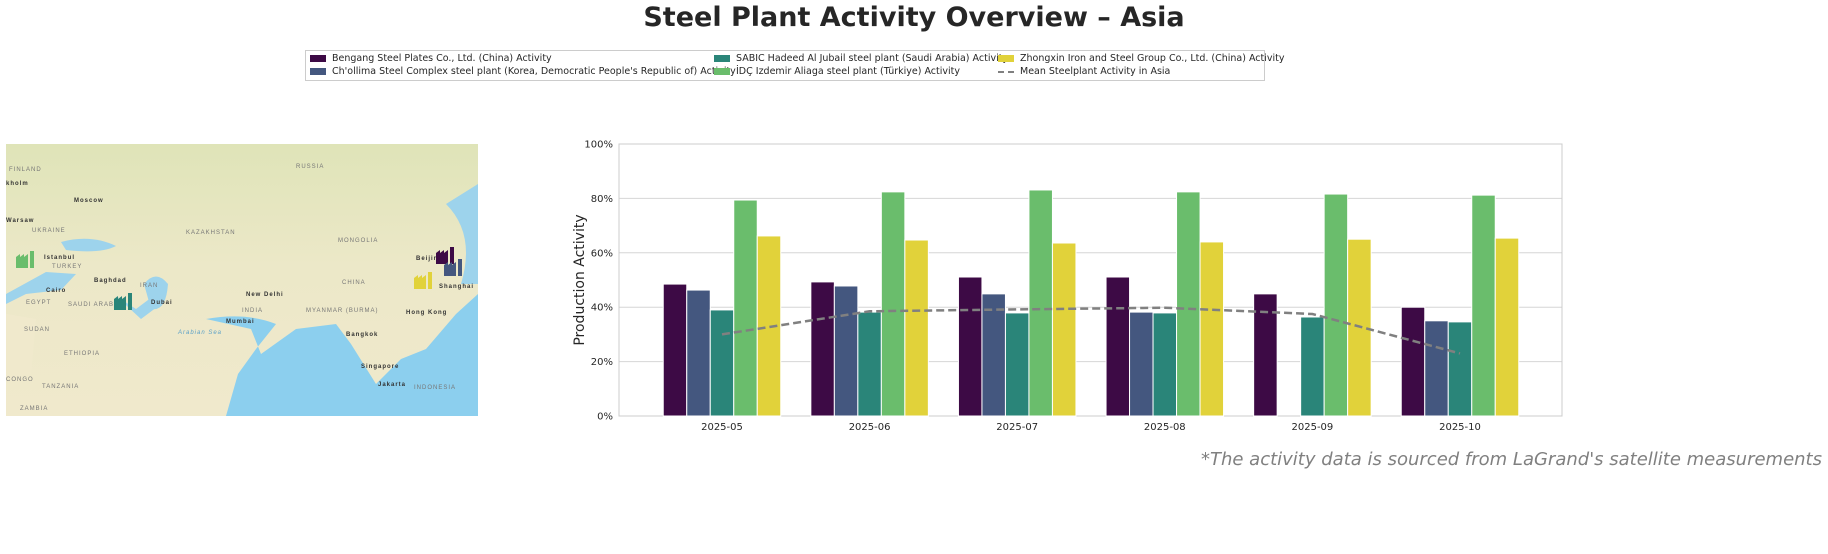 This screenshot has width=1828, height=554. What do you see at coordinates (354, 283) in the screenshot?
I see `svg-text: CHINA` at bounding box center [354, 283].